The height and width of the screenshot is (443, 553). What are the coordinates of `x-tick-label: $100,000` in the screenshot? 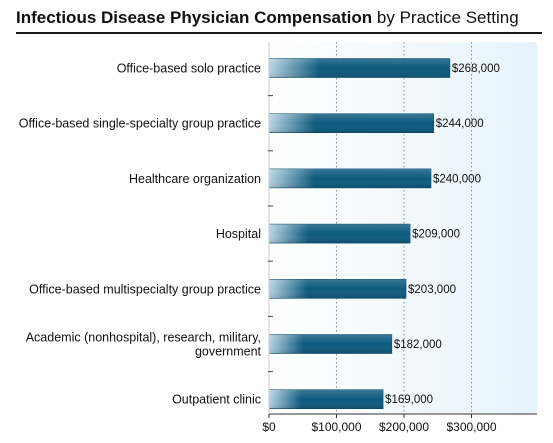 It's located at (336, 427).